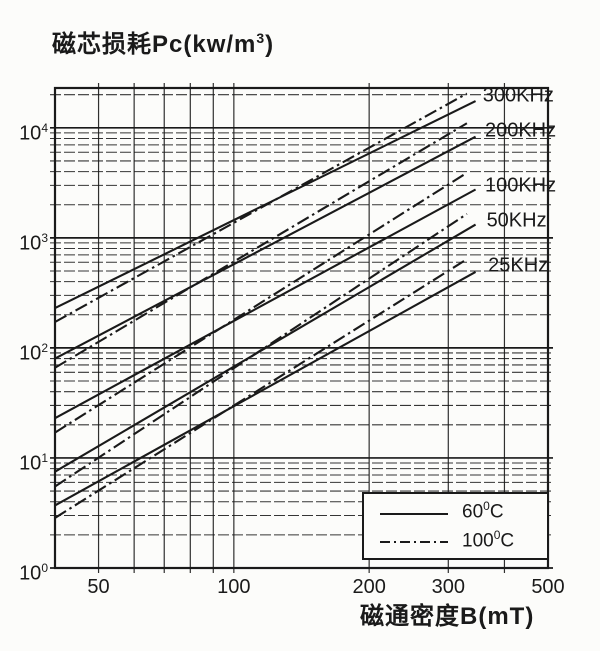 This screenshot has height=651, width=600. Describe the element at coordinates (458, 540) in the screenshot. I see `legend-item-100c: 1000C` at that location.